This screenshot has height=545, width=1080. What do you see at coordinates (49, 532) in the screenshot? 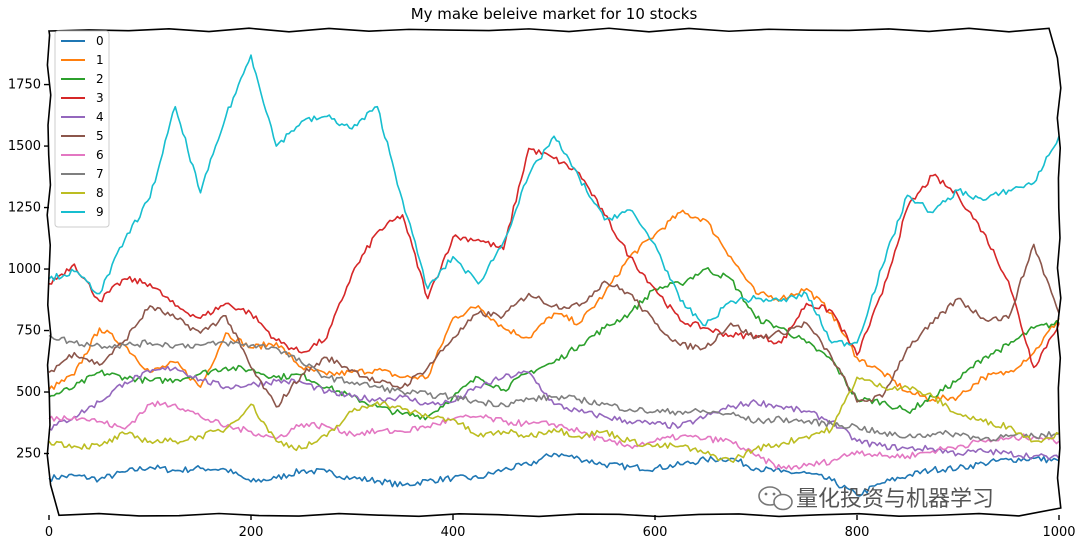
I see `x-tick-label: 0` at bounding box center [49, 532].